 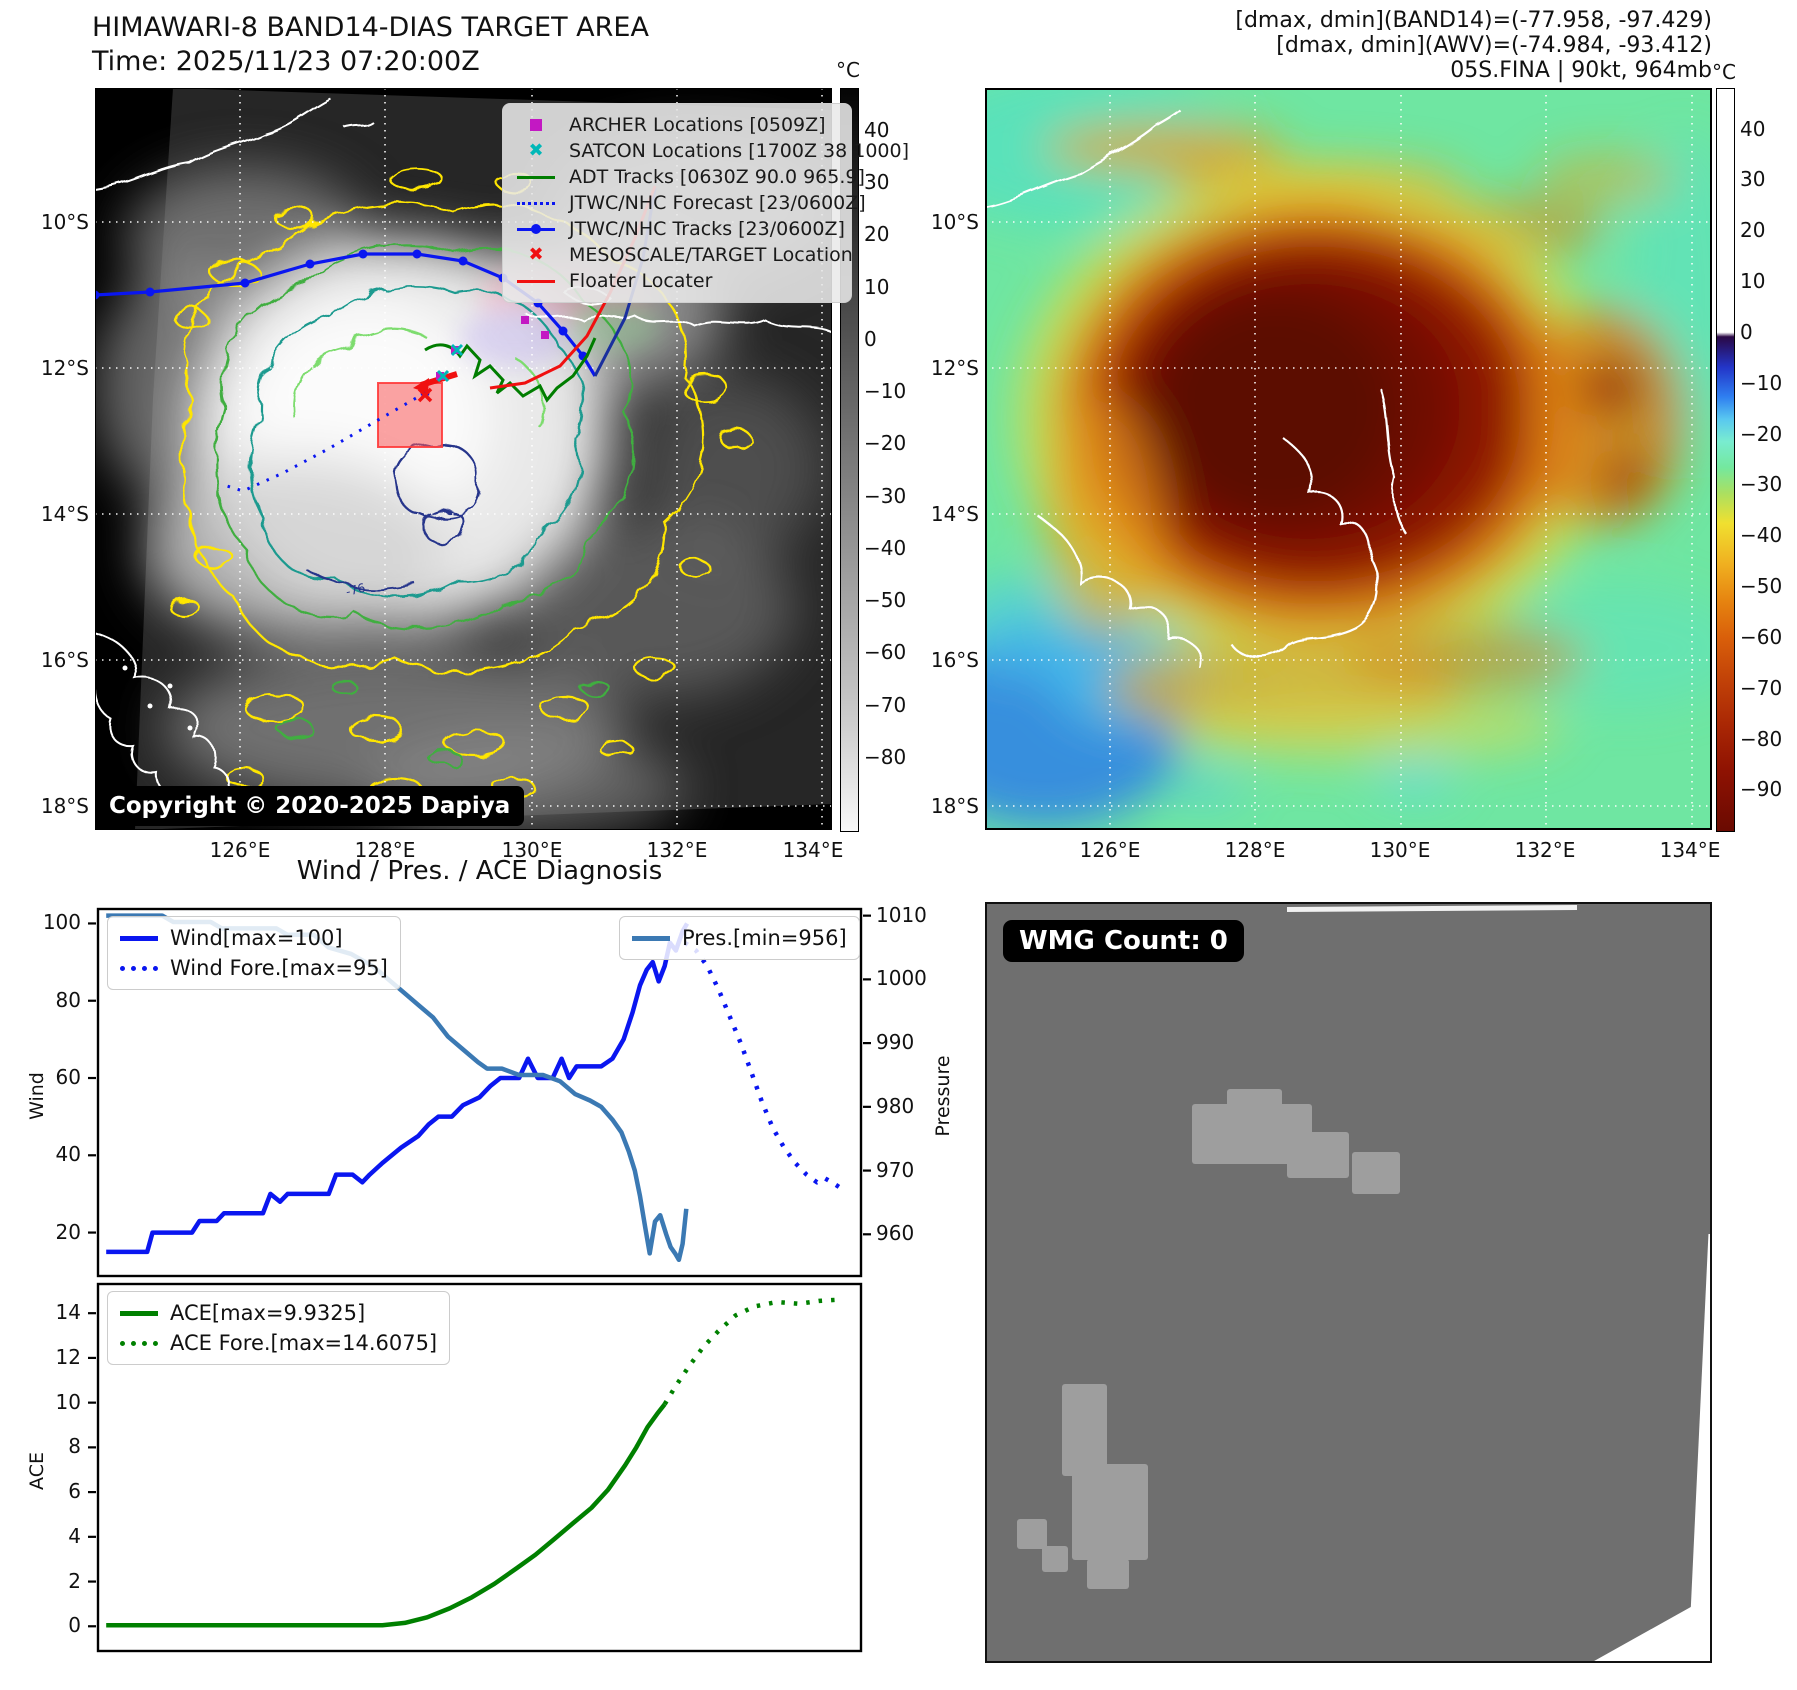 What do you see at coordinates (689, 177) in the screenshot?
I see `map-legend-item: ADT Tracks [0630Z 90.0 965.9]` at bounding box center [689, 177].